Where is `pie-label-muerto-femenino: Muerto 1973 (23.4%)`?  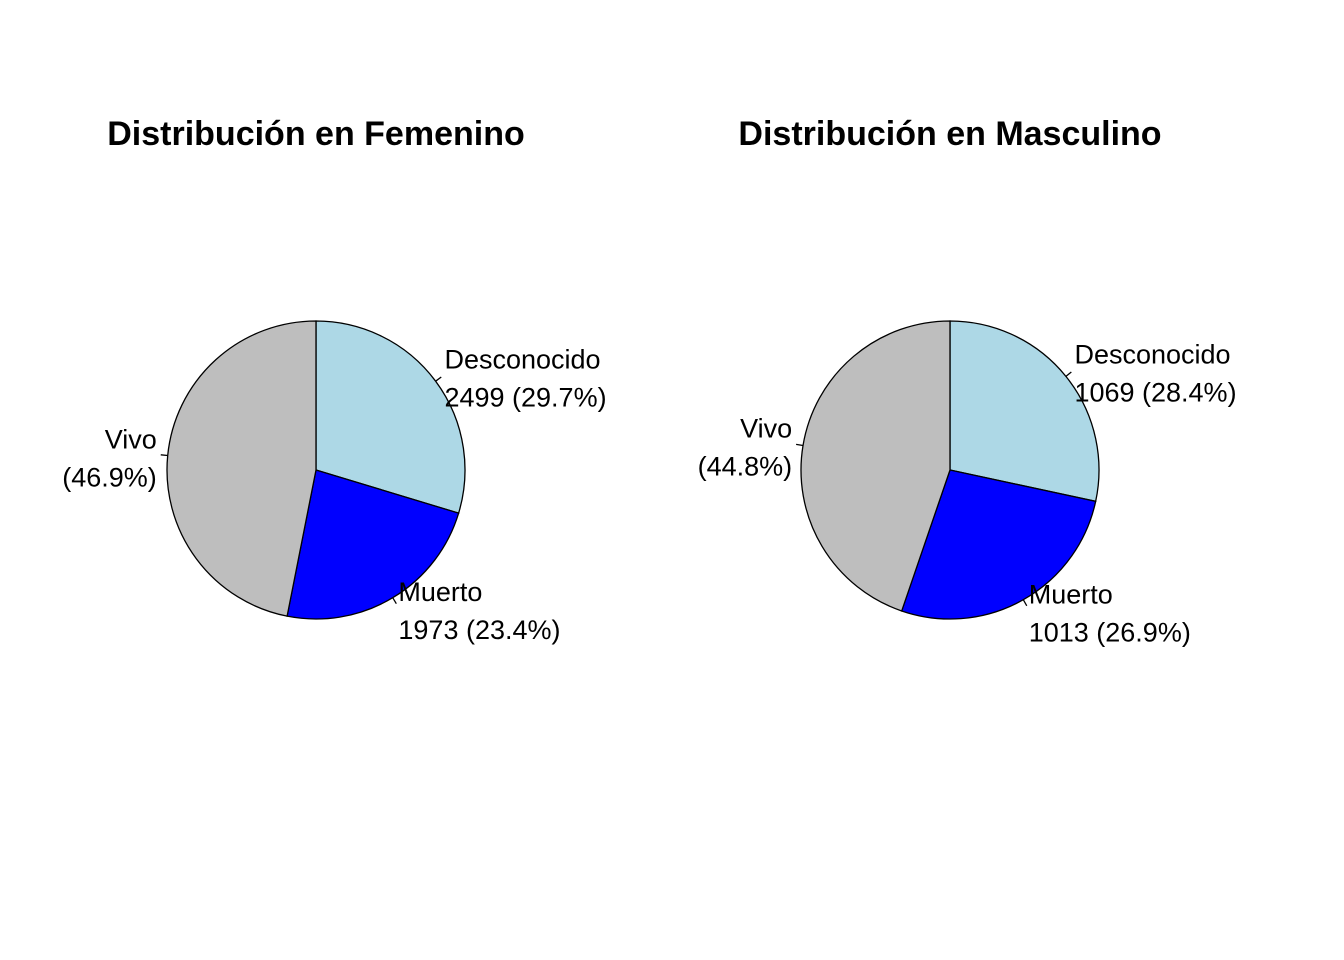 pie-label-muerto-femenino: Muerto 1973 (23.4%) is located at coordinates (479, 611).